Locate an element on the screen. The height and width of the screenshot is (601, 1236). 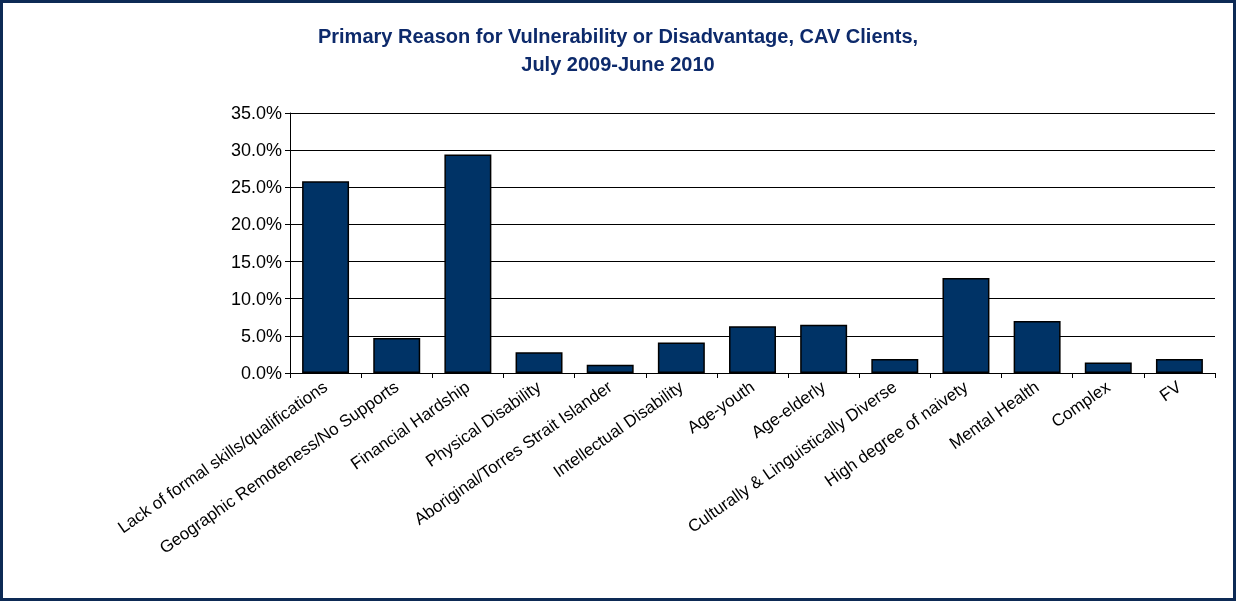
chart-title: Primary Reason for Vulnerability or Disadvantage, CAV Clients, July 2009-June 2010 is located at coordinates (618, 50).